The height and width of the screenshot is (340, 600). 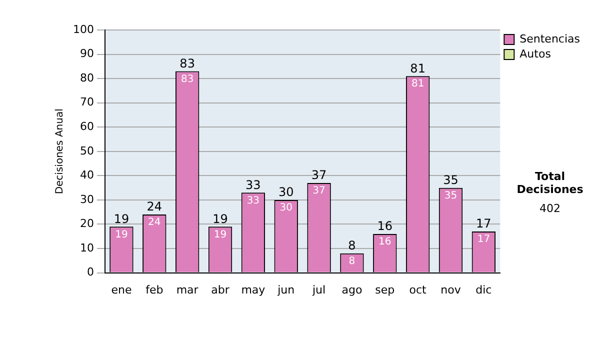 I want to click on x-tick-label: feb, so click(x=155, y=289).